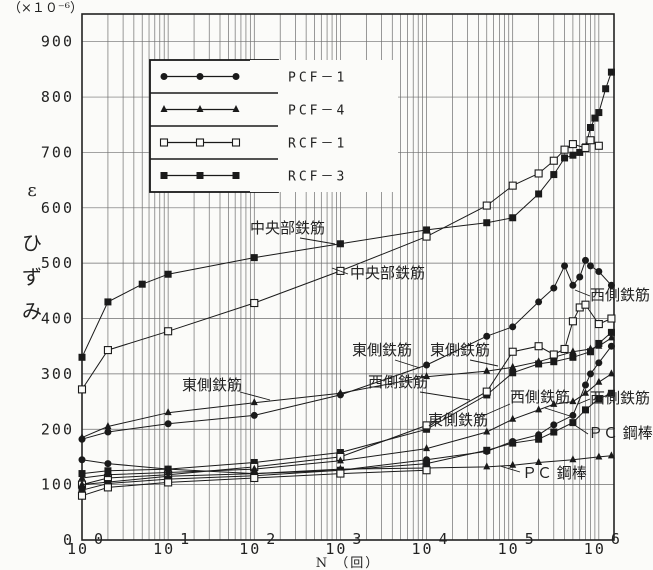 This screenshot has height=570, width=653. Describe the element at coordinates (317, 177) in the screenshot. I see `legend-label: RCF－3` at that location.